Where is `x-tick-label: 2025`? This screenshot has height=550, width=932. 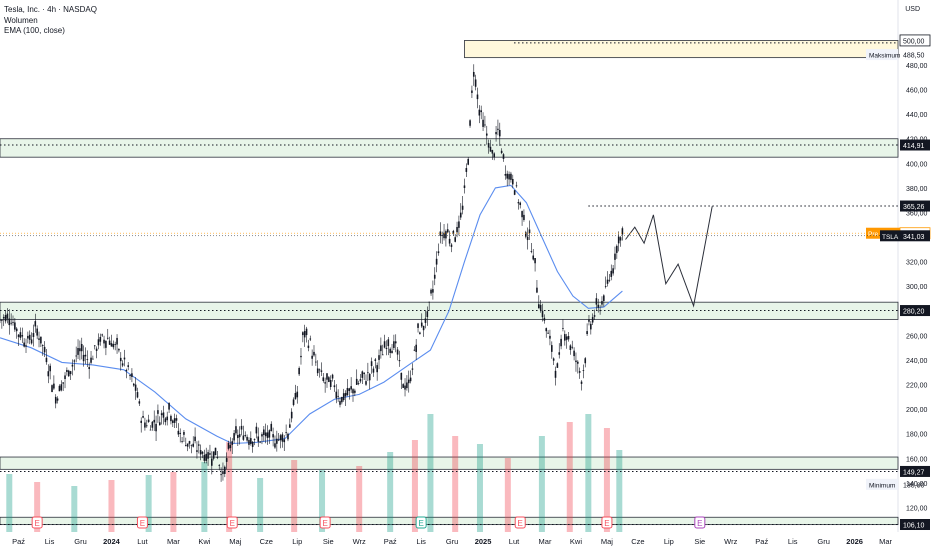 x-tick-label: 2025 is located at coordinates (483, 541).